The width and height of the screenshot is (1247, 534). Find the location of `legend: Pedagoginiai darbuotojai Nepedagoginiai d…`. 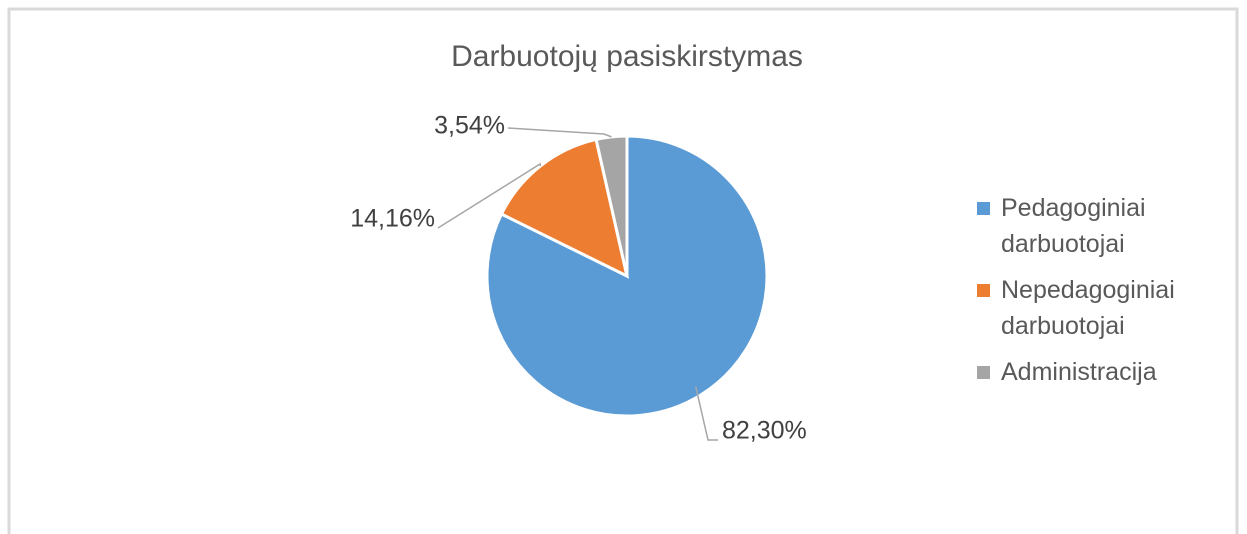

legend: Pedagoginiai darbuotojai Nepedagoginiai d… is located at coordinates (1090, 295).